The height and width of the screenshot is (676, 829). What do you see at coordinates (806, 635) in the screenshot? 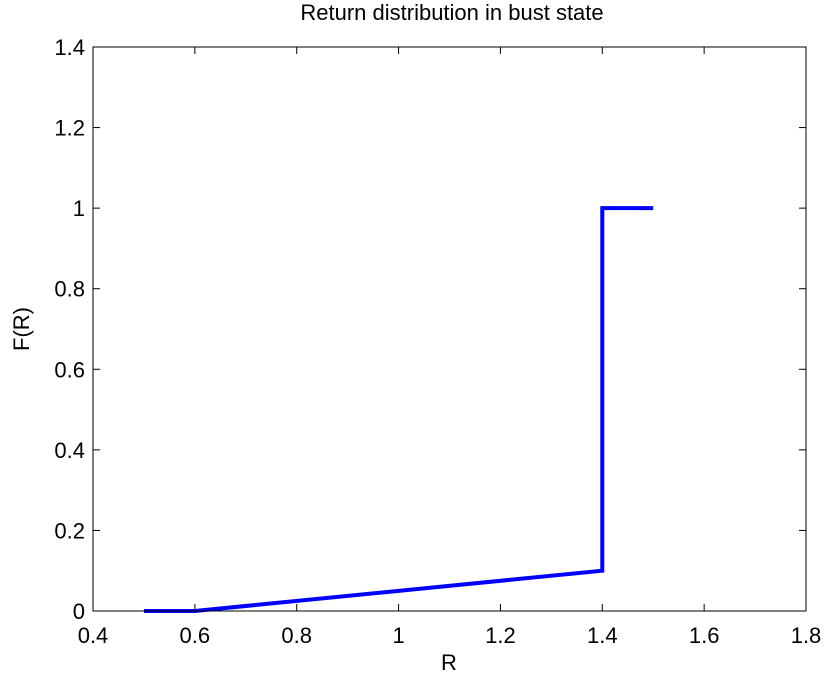
I see `x-tick-label: 1.8` at bounding box center [806, 635].